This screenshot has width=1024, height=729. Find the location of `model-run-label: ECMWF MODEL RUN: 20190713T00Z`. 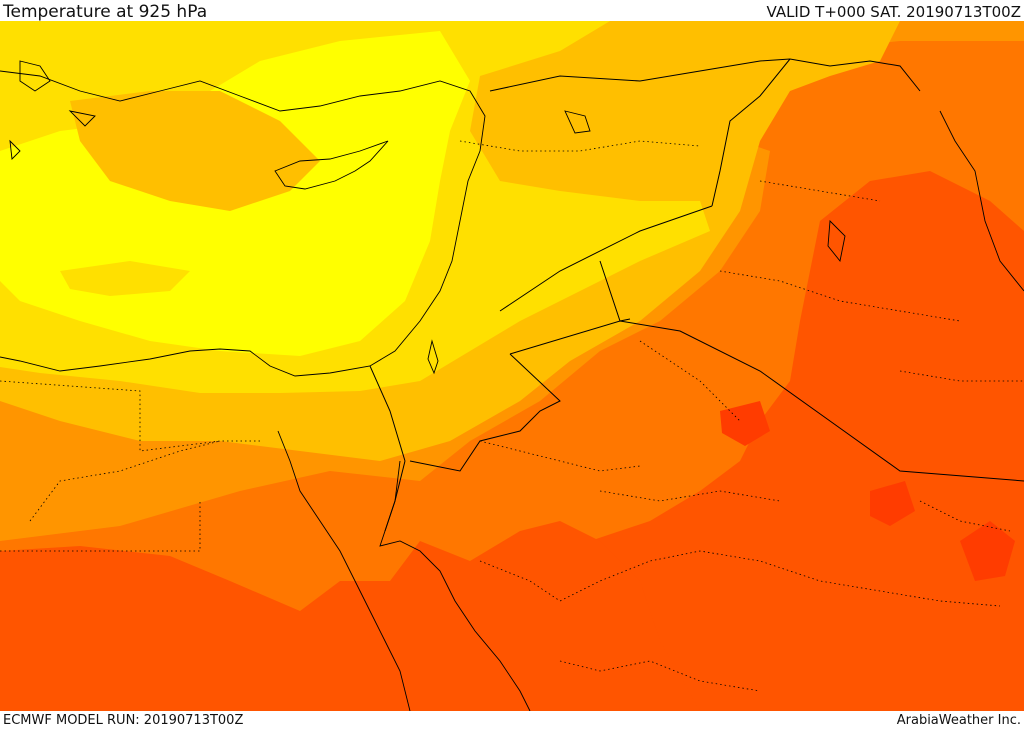

model-run-label: ECMWF MODEL RUN: 20190713T00Z is located at coordinates (123, 720).